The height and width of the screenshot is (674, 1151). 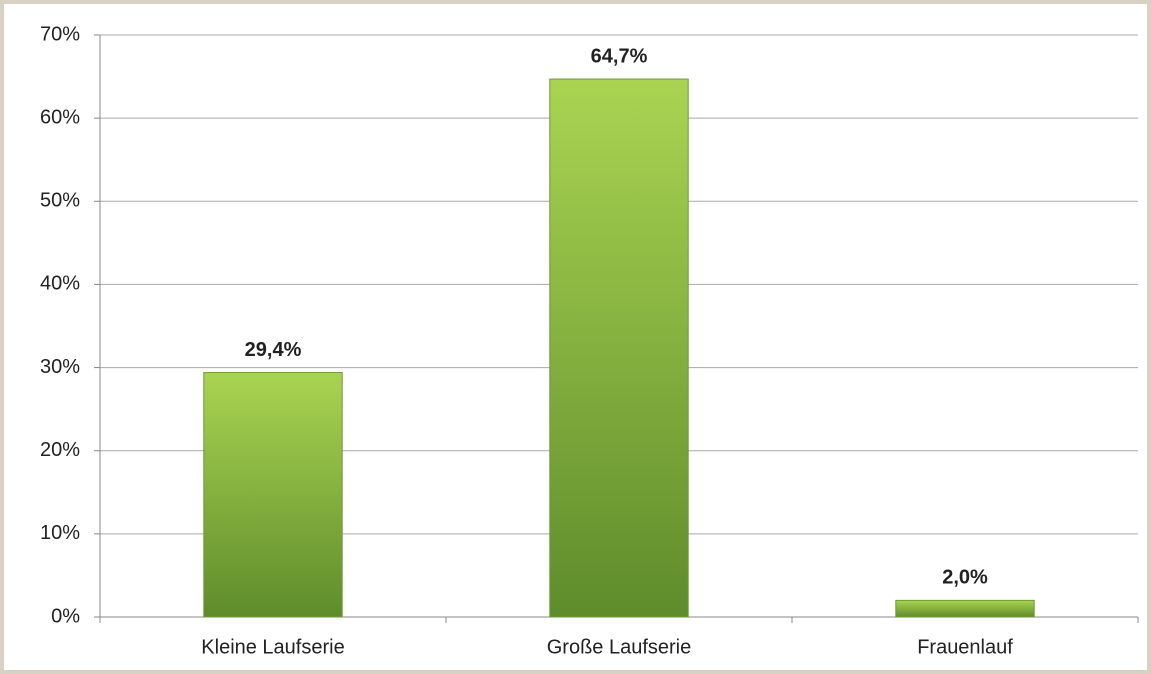 What do you see at coordinates (619, 56) in the screenshot?
I see `data-label: 64,7%` at bounding box center [619, 56].